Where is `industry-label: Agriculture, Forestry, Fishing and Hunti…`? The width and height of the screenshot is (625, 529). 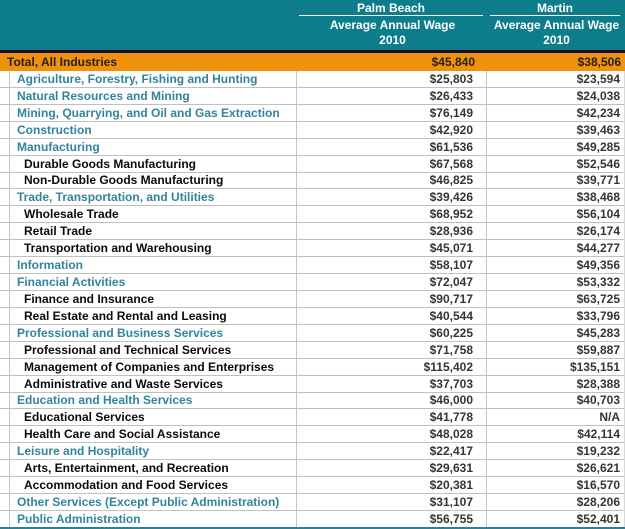
industry-label: Agriculture, Forestry, Fishing and Hunti… is located at coordinates (153, 79).